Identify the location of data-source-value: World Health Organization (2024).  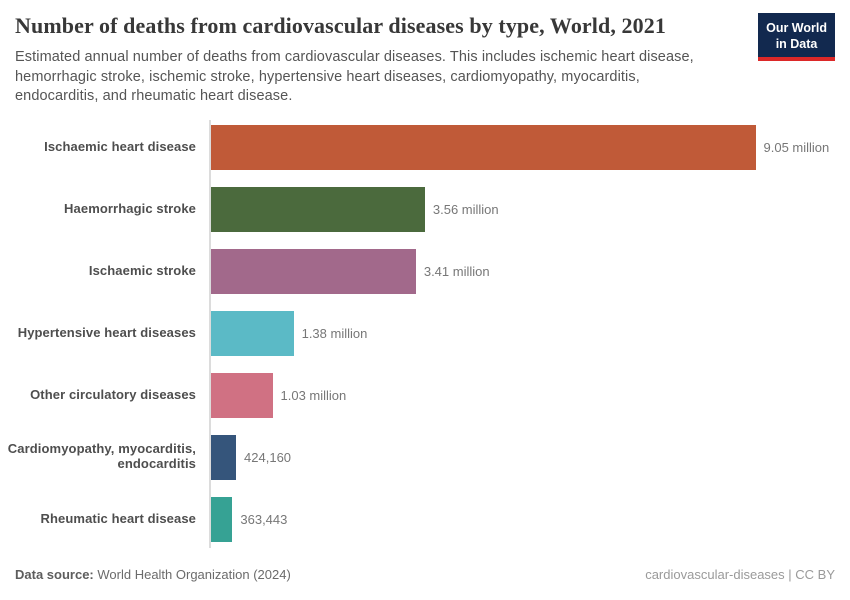
(194, 574).